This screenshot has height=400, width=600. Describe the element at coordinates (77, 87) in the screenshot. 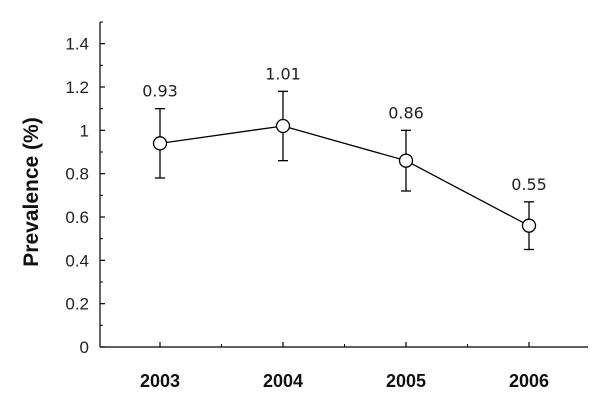

I see `y-tick-label: 1.2` at that location.